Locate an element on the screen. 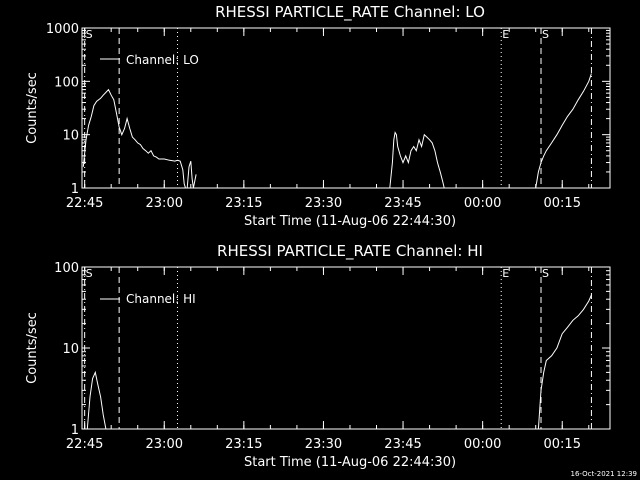 The width and height of the screenshot is (640, 480). lo-y-tick-label: 1 is located at coordinates (75, 189).